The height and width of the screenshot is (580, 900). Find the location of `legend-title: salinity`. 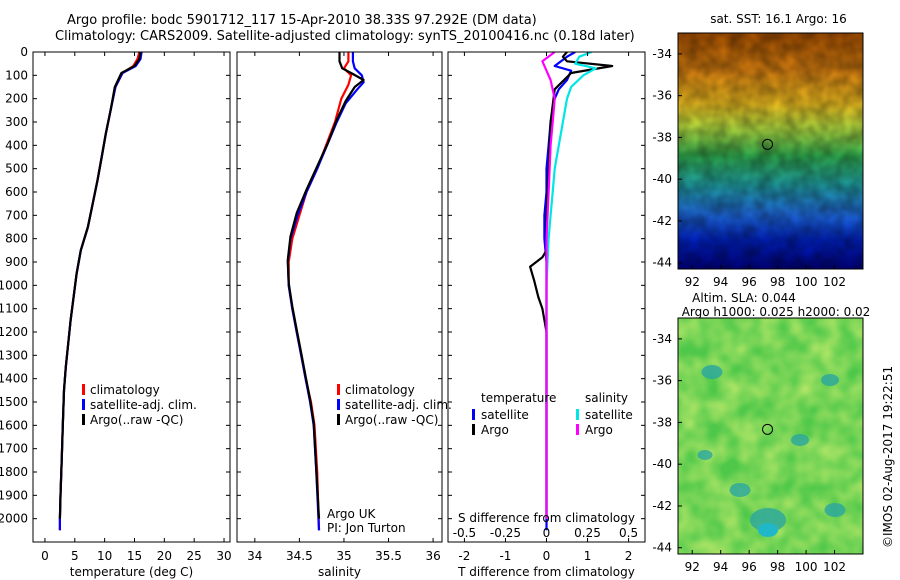

legend-title: salinity is located at coordinates (606, 398).